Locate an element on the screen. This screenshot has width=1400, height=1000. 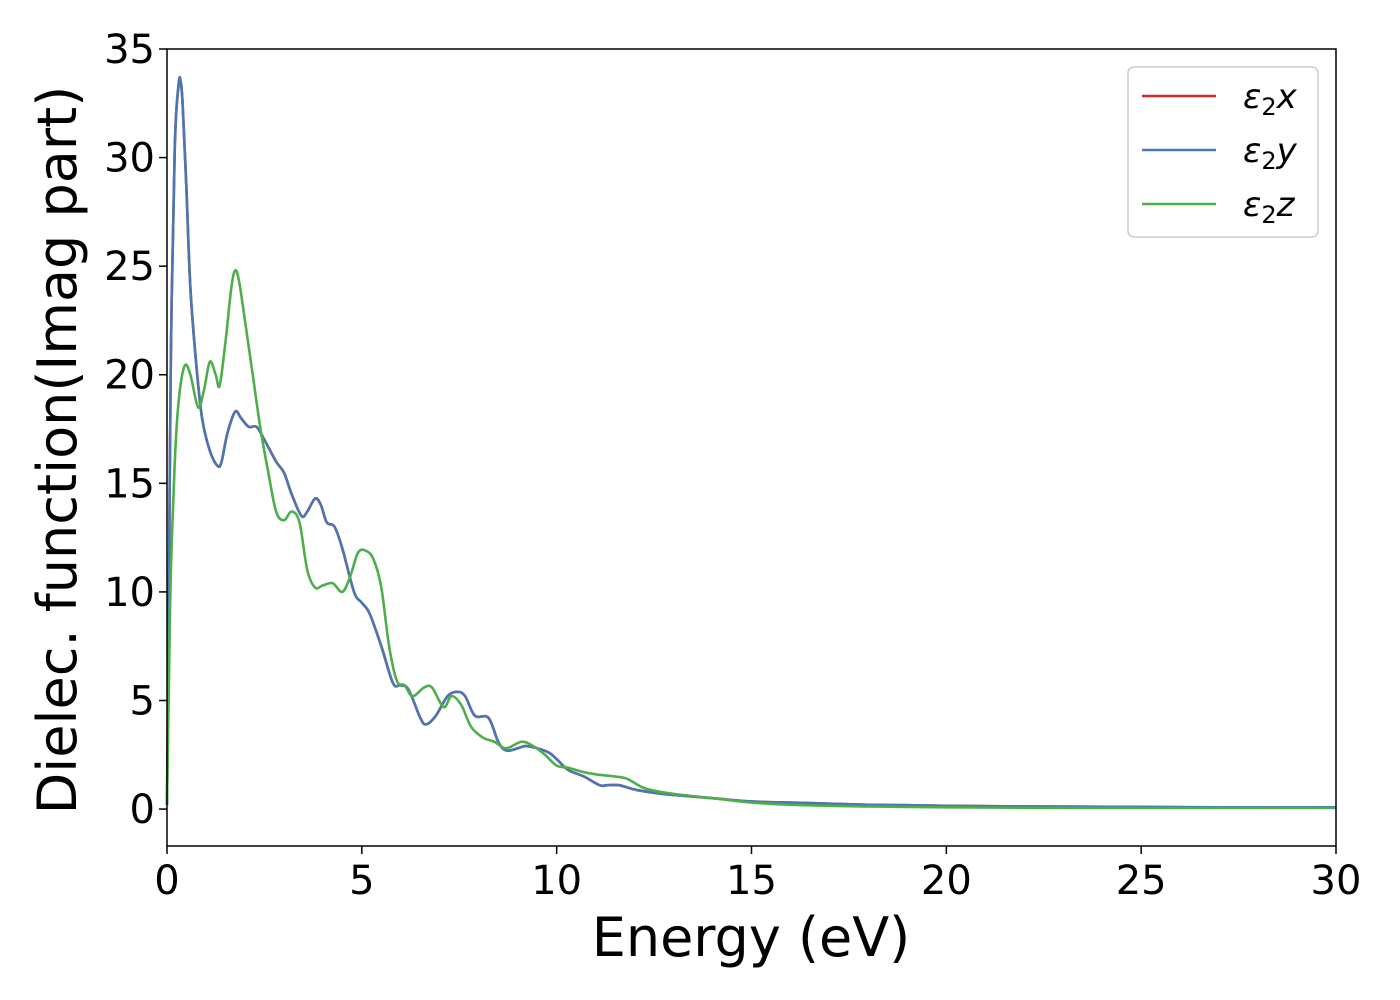
x-tick-label: 10 is located at coordinates (556, 881).